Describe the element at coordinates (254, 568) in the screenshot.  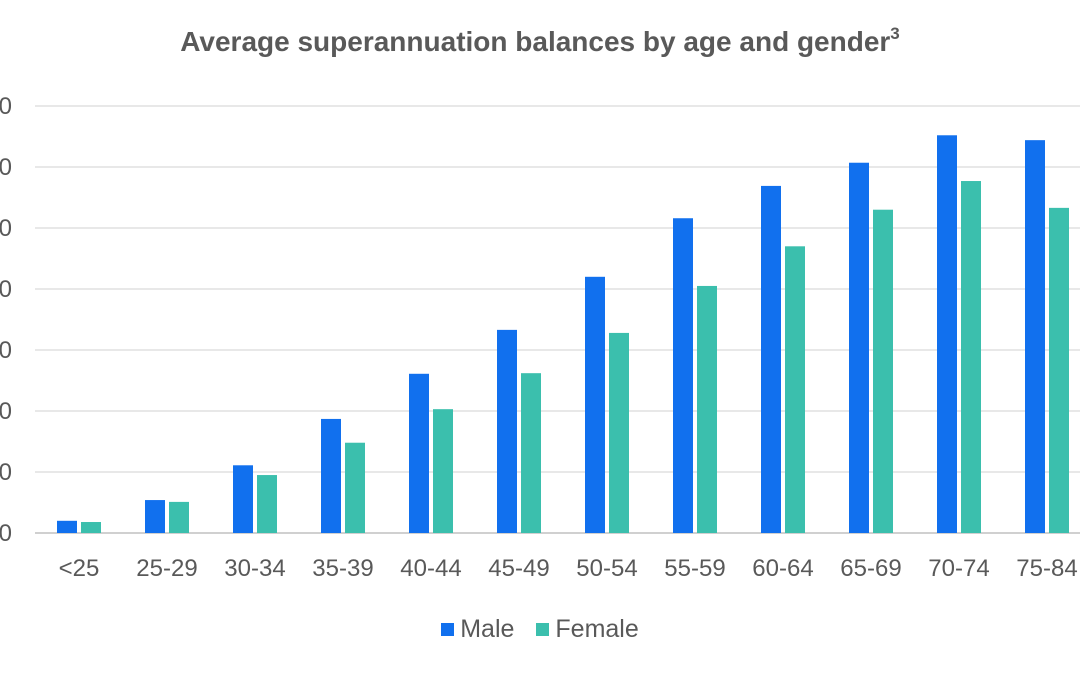
I see `x-tick-label: 30-34` at that location.